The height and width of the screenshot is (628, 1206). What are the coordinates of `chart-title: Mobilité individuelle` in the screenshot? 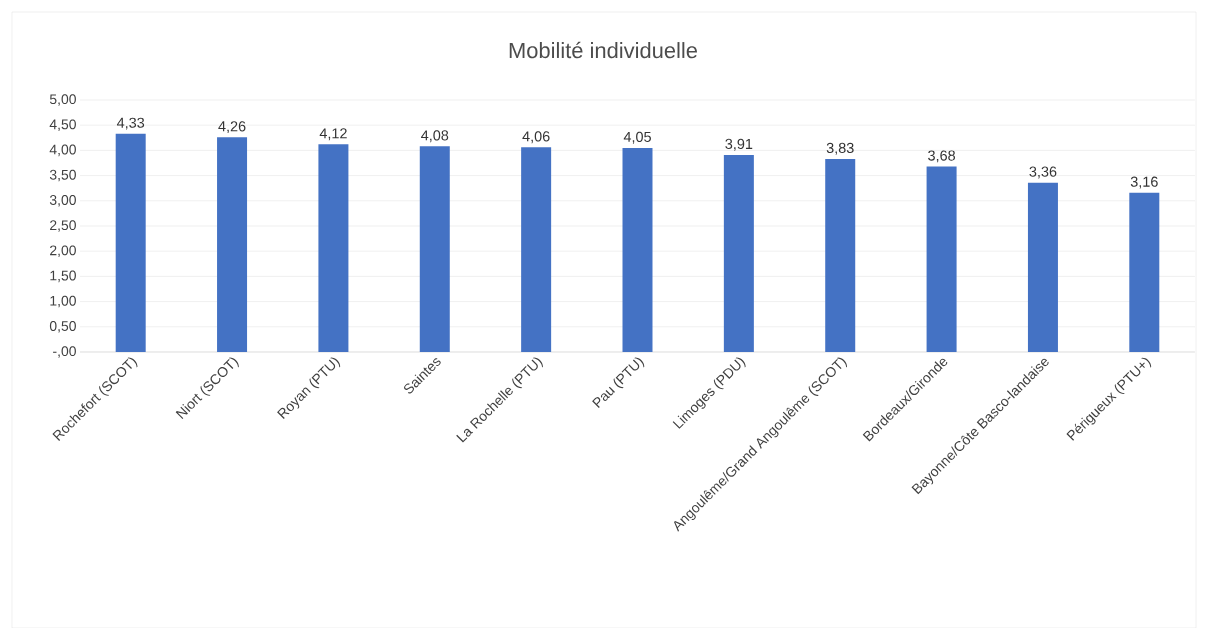 It's located at (603, 50).